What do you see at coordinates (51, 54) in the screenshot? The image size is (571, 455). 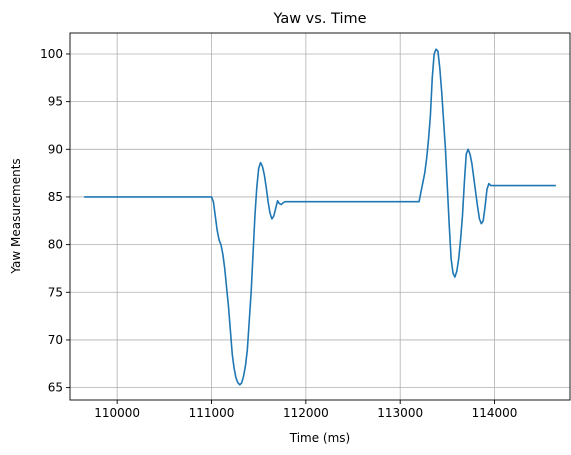 I see `y-tick-label: 100` at bounding box center [51, 54].